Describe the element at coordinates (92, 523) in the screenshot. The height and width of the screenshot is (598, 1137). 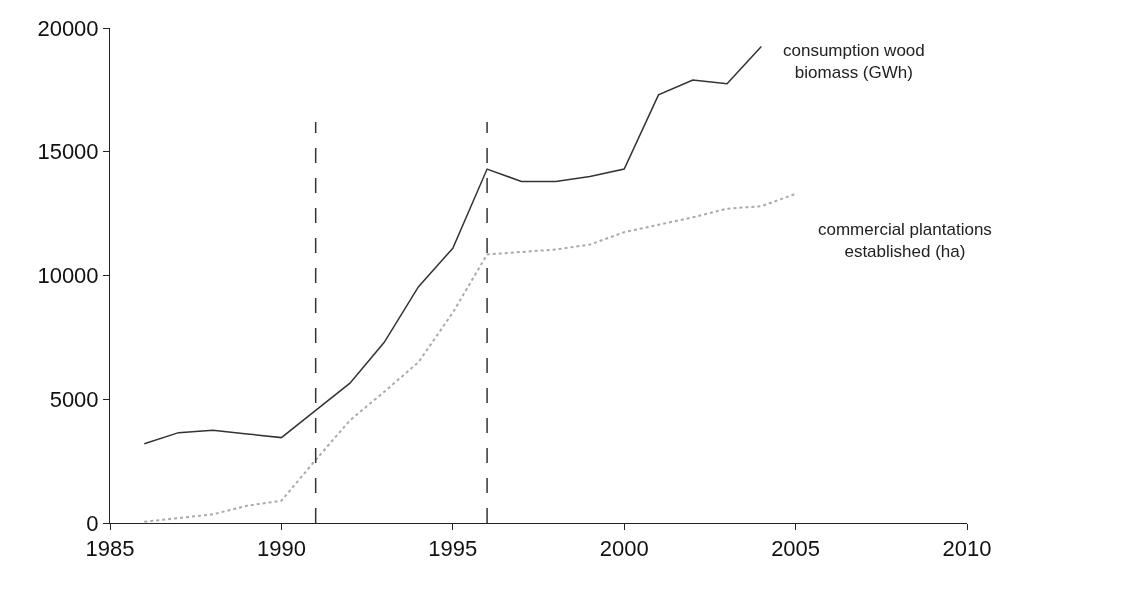
I see `y-tick-label: 0` at that location.